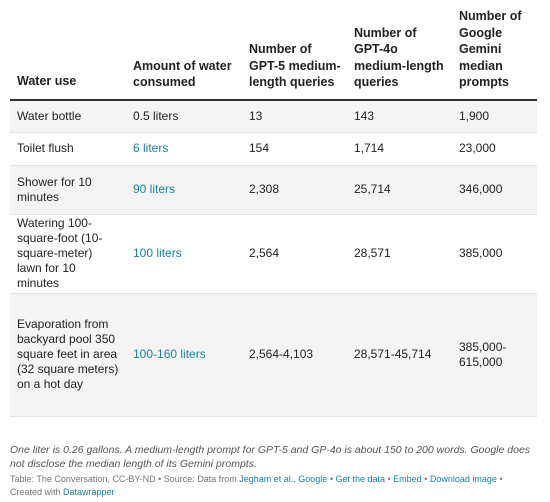 The width and height of the screenshot is (550, 502). What do you see at coordinates (463, 479) in the screenshot?
I see `download-image-link: Download image` at bounding box center [463, 479].